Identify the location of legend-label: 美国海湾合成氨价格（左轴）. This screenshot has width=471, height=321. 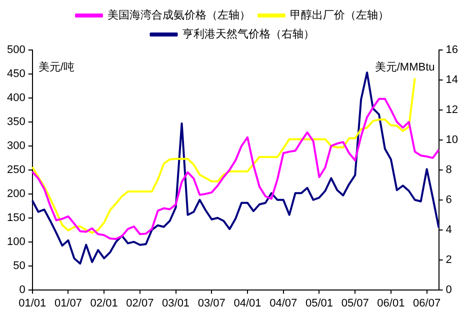
(179, 15).